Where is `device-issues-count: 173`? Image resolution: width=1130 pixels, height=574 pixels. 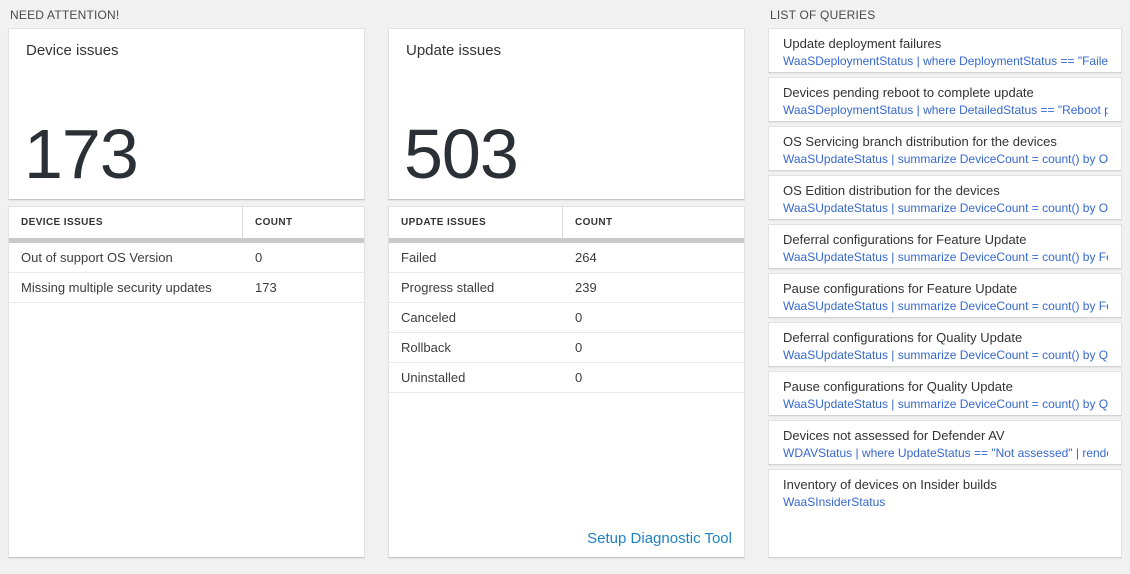
device-issues-count: 173 is located at coordinates (81, 154).